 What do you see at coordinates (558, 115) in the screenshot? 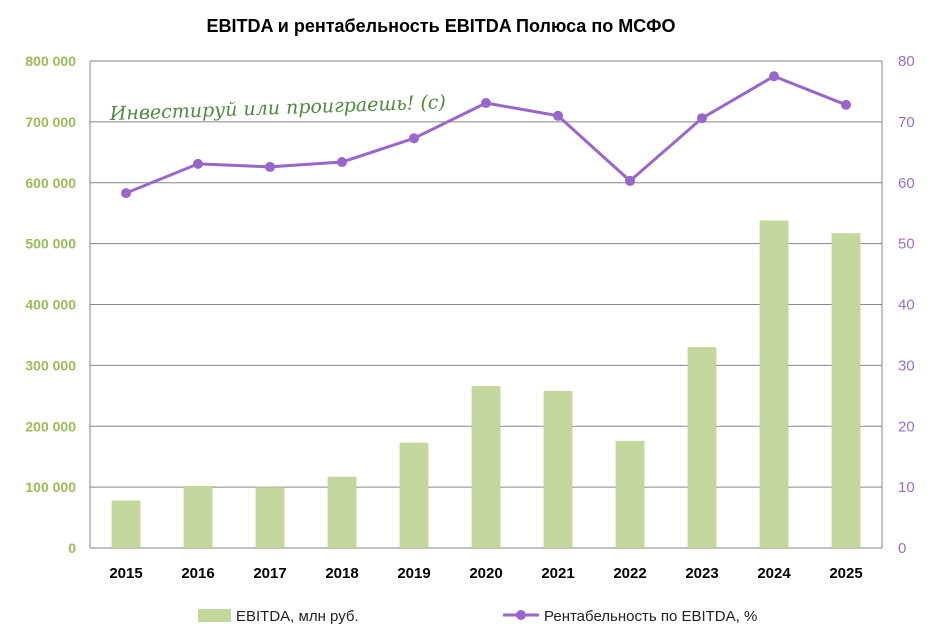
I see `margin-point-2021` at bounding box center [558, 115].